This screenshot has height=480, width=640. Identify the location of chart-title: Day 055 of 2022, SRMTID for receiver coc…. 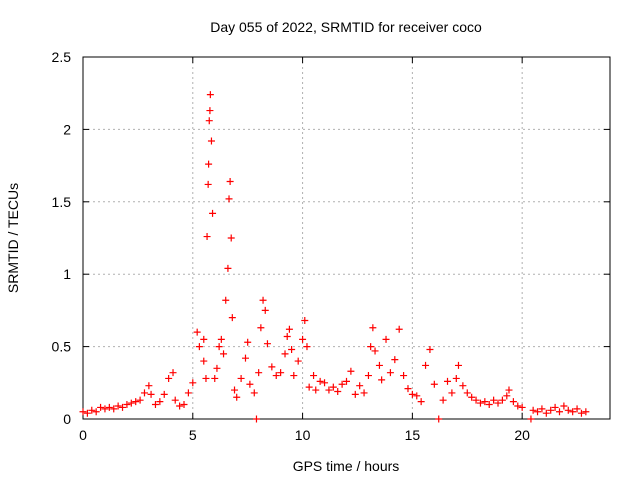
(346, 27).